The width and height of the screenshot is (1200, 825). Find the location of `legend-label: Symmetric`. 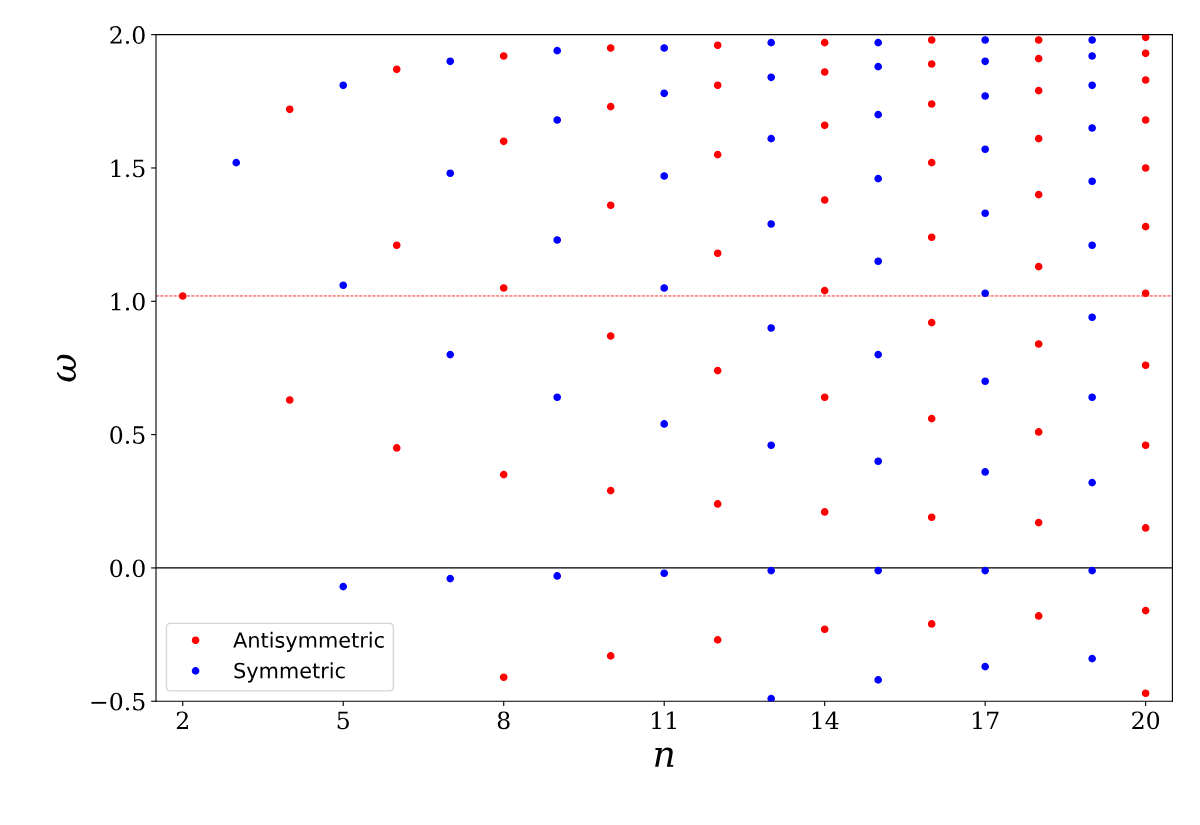

legend-label: Symmetric is located at coordinates (289, 672).